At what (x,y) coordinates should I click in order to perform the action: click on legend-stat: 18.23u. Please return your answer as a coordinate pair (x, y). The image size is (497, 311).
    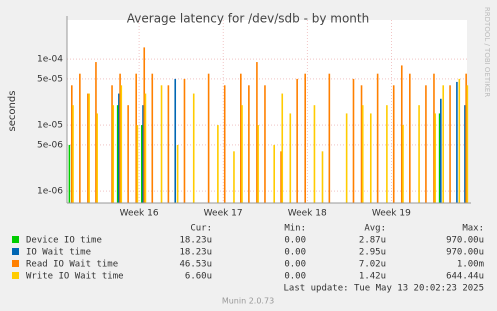
    Looking at the image, I should click on (195, 241).